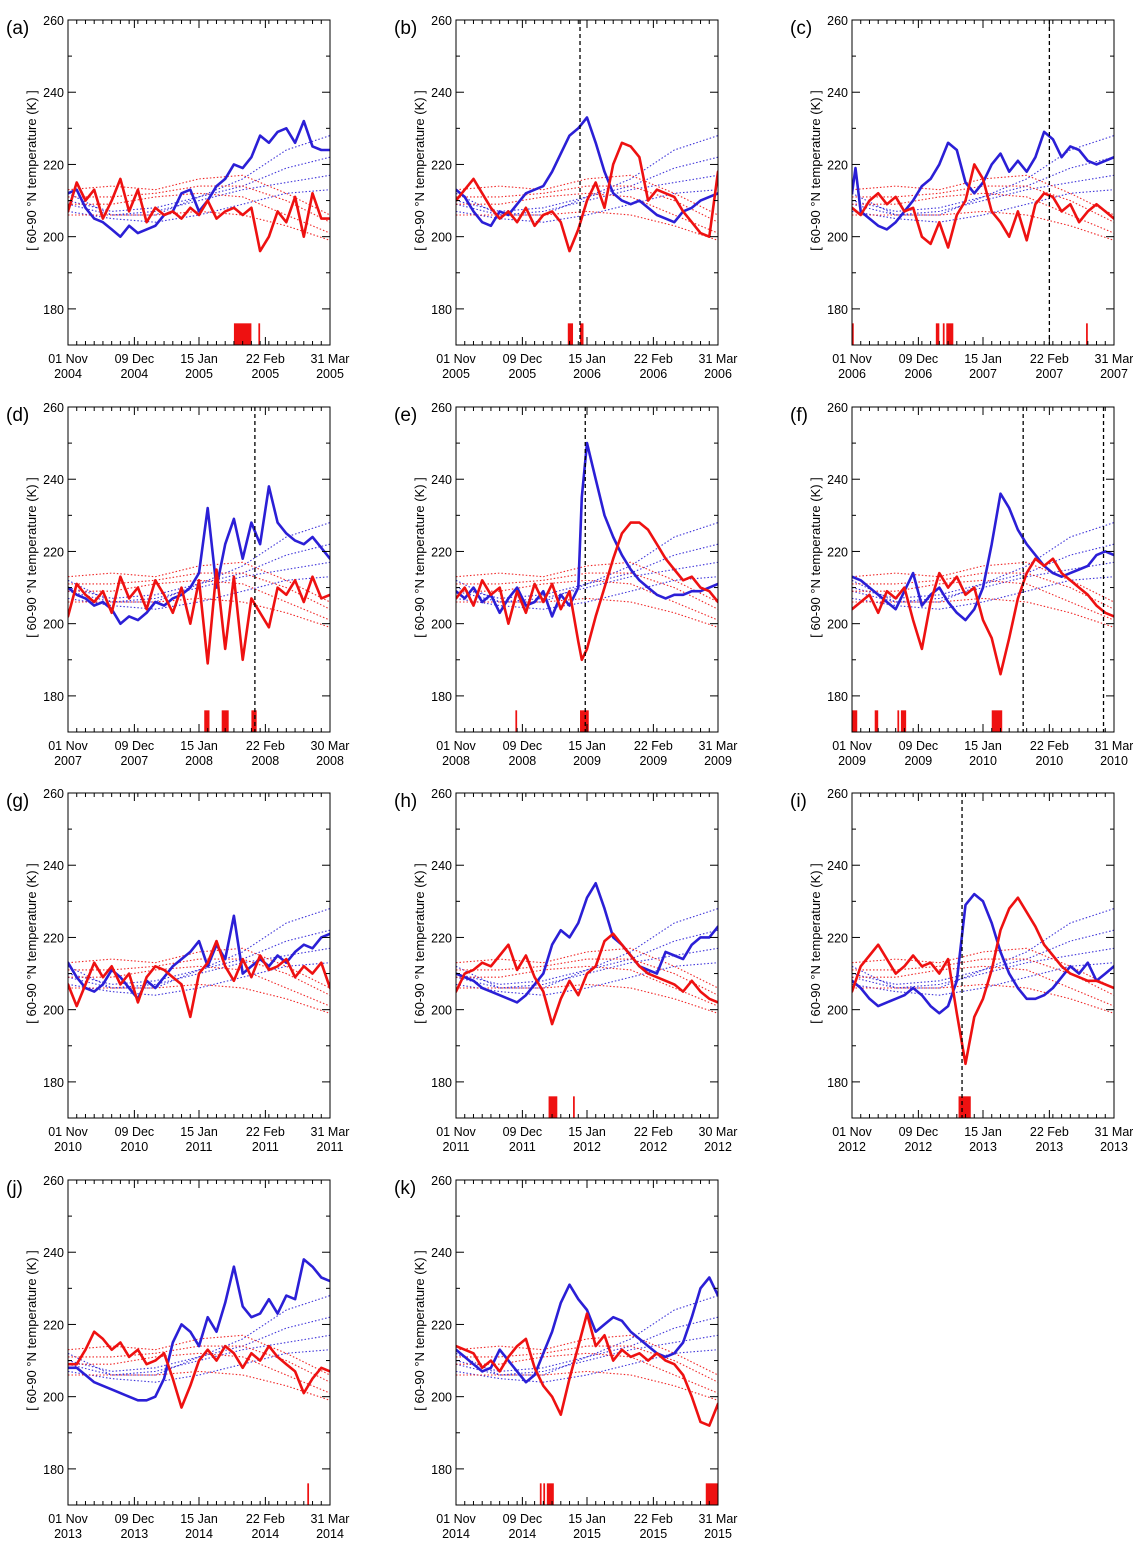  I want to click on y-axis-label: [ 60-90 °N temperature (K) ], so click(815, 557).